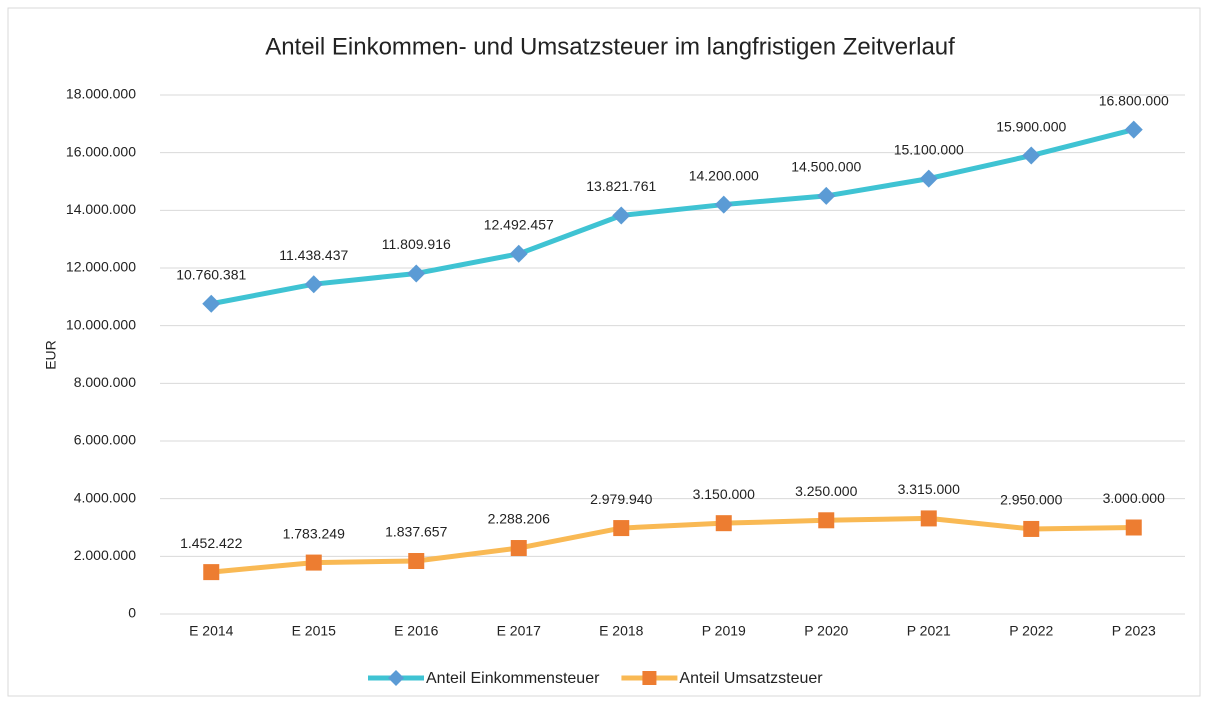 This screenshot has height=704, width=1208. Describe the element at coordinates (1031, 500) in the screenshot. I see `data-label: 2.950.000` at that location.